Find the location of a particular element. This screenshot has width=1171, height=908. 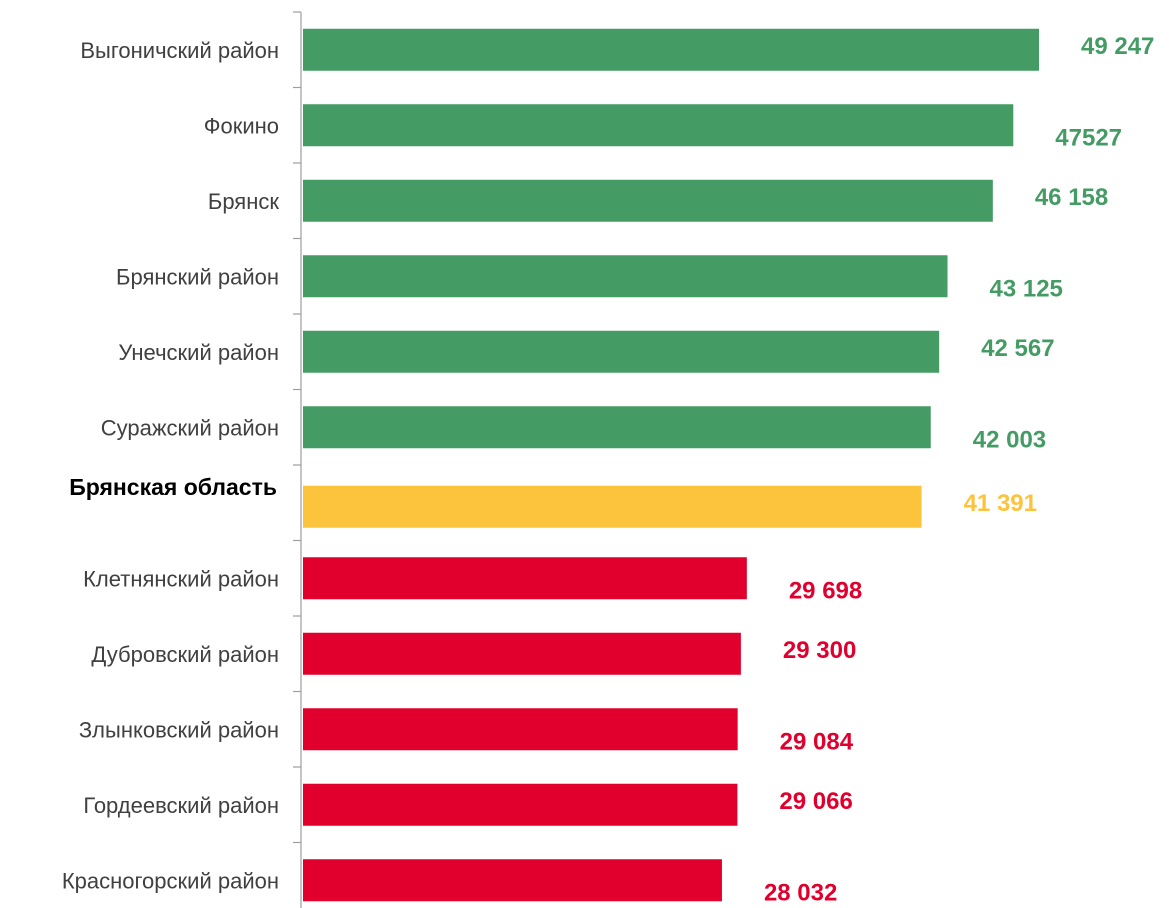

category-label: Брянск is located at coordinates (243, 201).